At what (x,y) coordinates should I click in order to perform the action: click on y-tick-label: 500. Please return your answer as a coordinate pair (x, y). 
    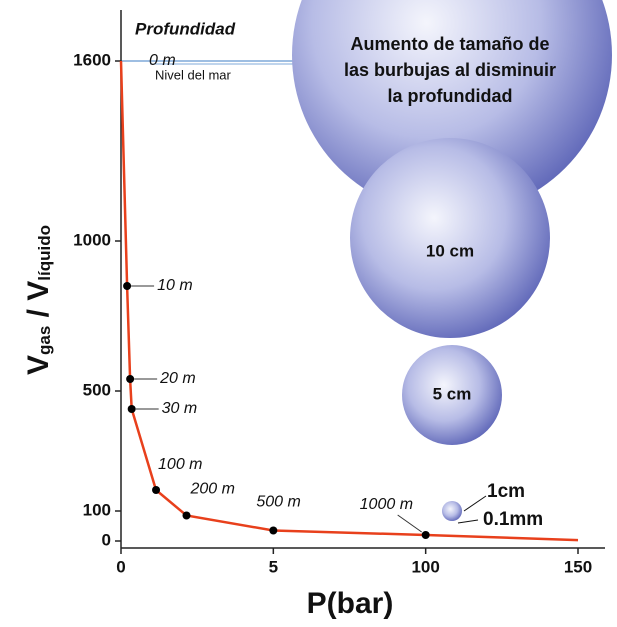
    Looking at the image, I should click on (97, 389).